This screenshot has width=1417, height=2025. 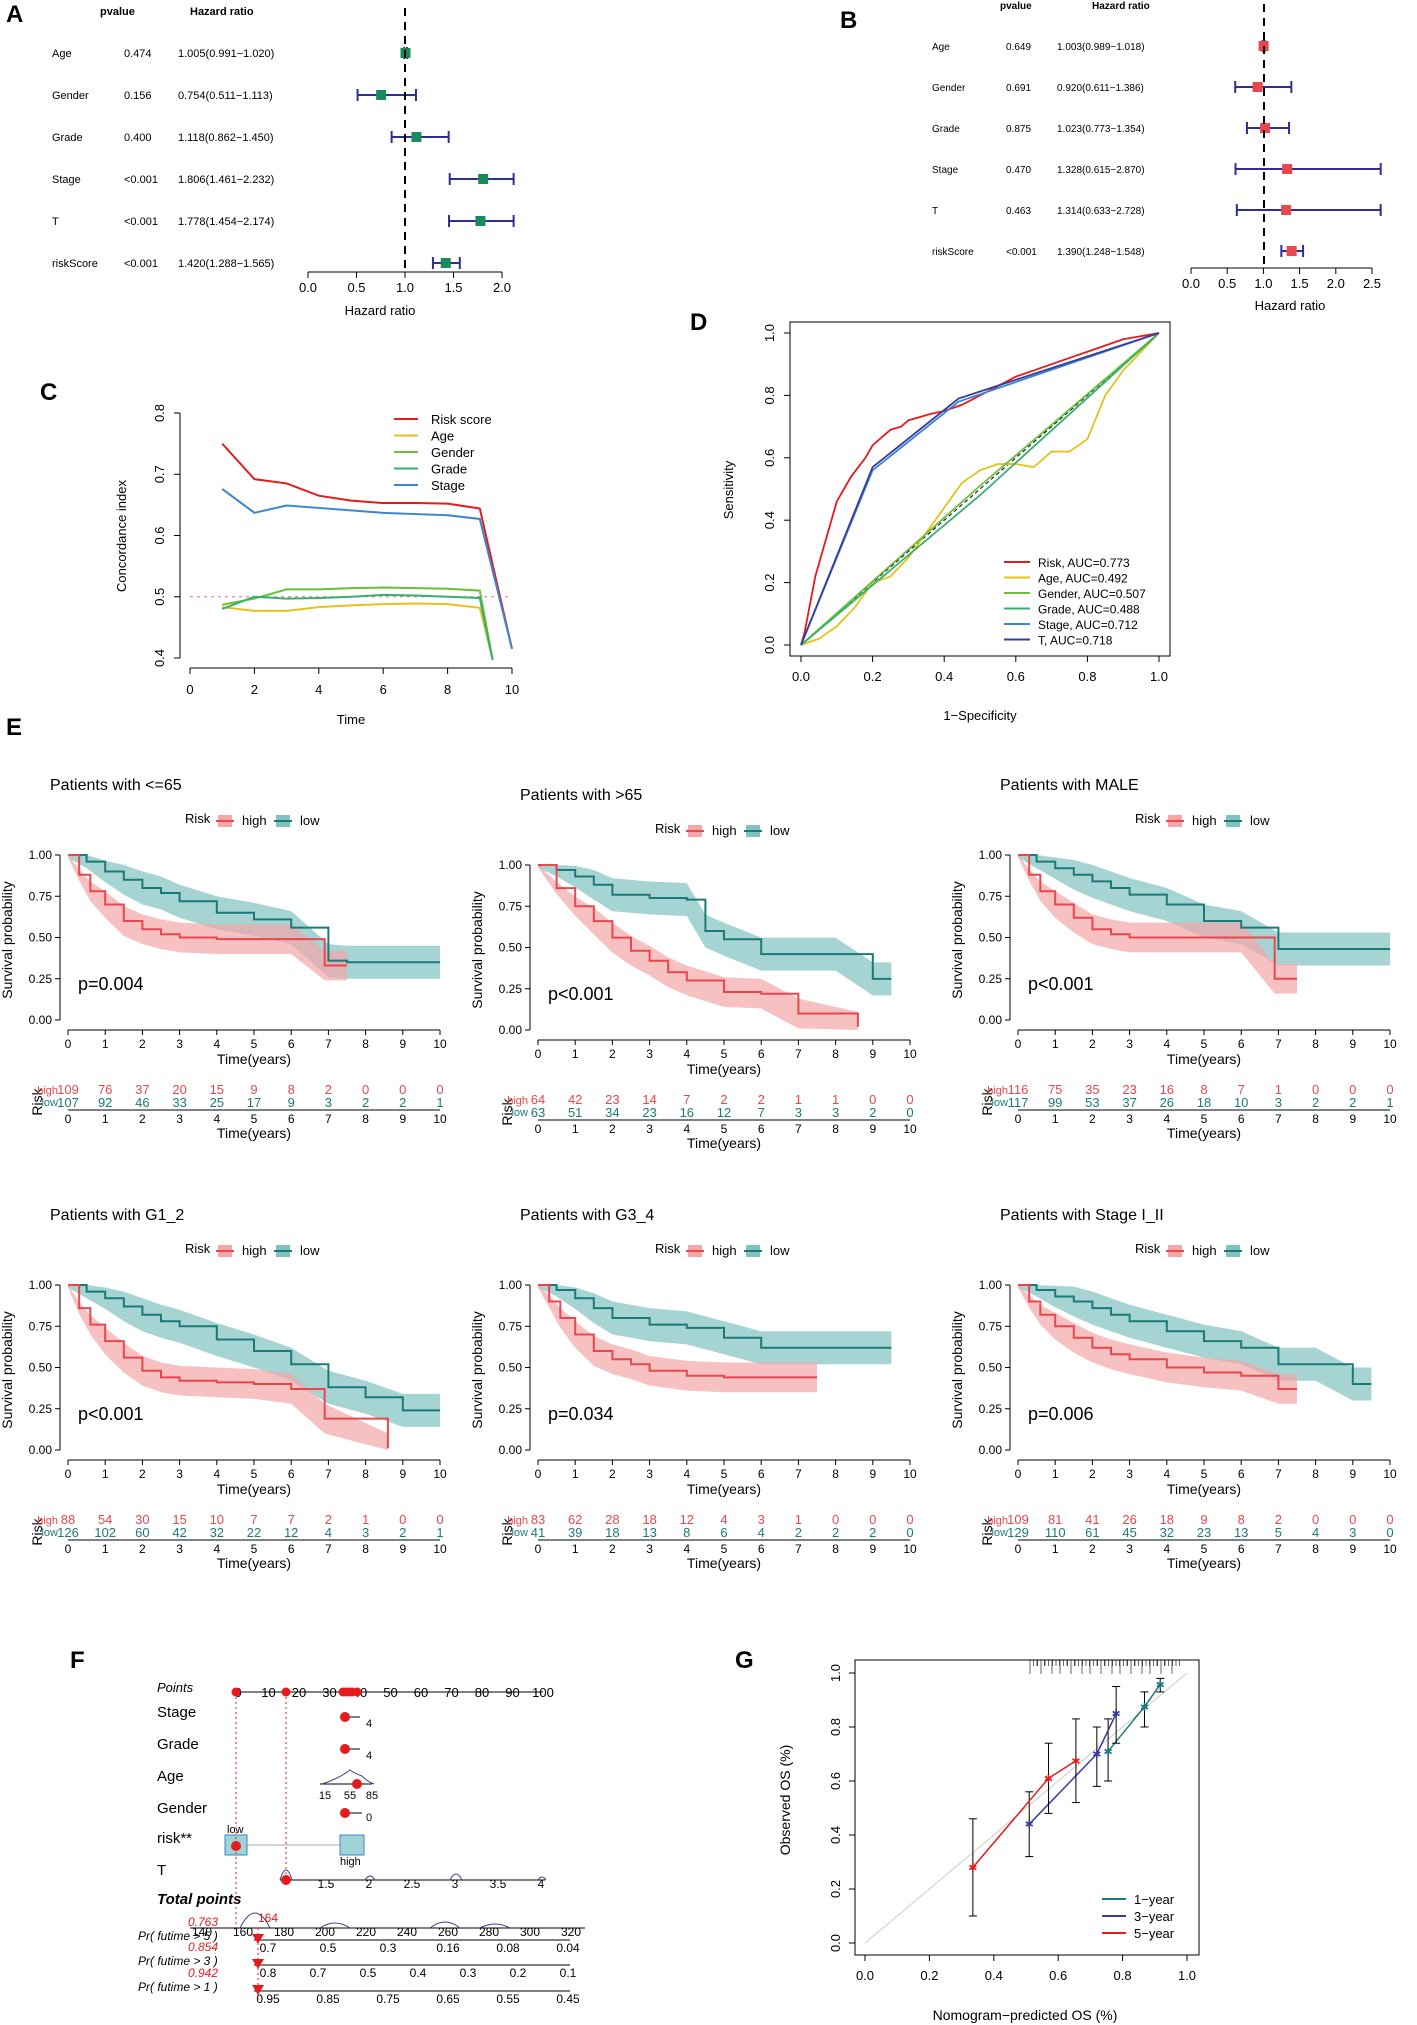 What do you see at coordinates (1129, 1532) in the screenshot?
I see `km-risk-low-count: 45` at bounding box center [1129, 1532].